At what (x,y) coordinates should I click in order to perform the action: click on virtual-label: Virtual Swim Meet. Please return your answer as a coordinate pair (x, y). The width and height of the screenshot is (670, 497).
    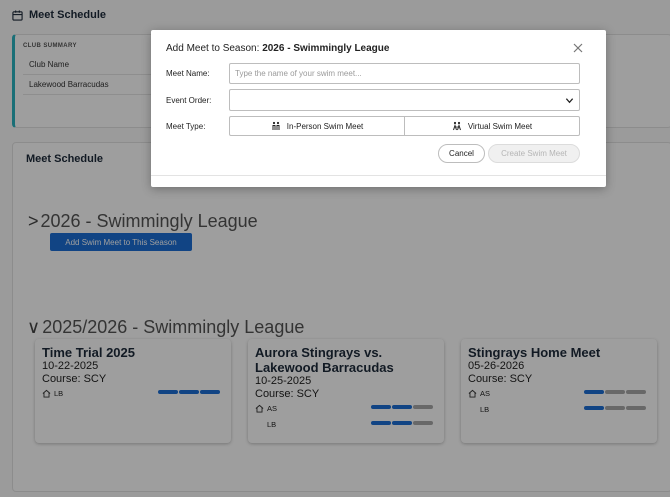
    Looking at the image, I should click on (500, 126).